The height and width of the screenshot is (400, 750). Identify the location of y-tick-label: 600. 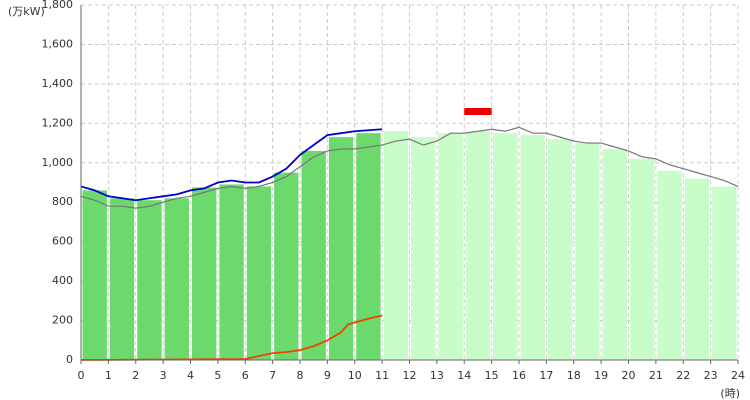
(62, 241).